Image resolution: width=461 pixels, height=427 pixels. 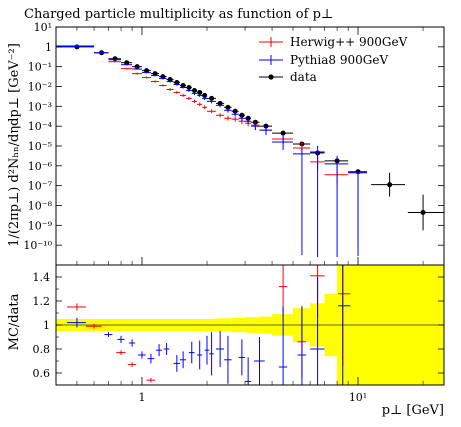 I want to click on main-y-tick-label: 10⁻⁵, so click(x=40, y=146).